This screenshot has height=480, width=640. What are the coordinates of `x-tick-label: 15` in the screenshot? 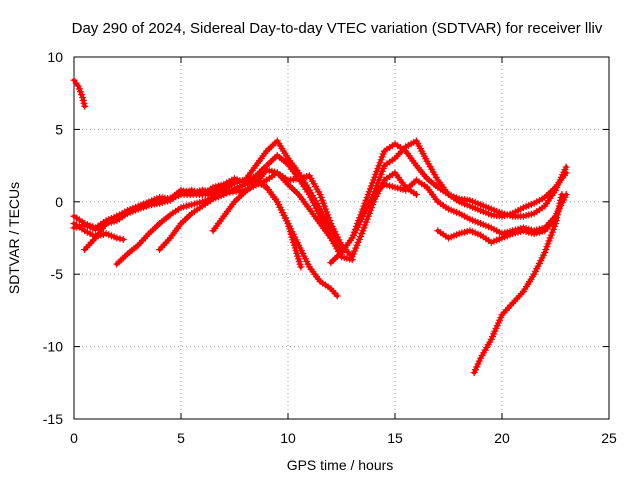 It's located at (395, 438).